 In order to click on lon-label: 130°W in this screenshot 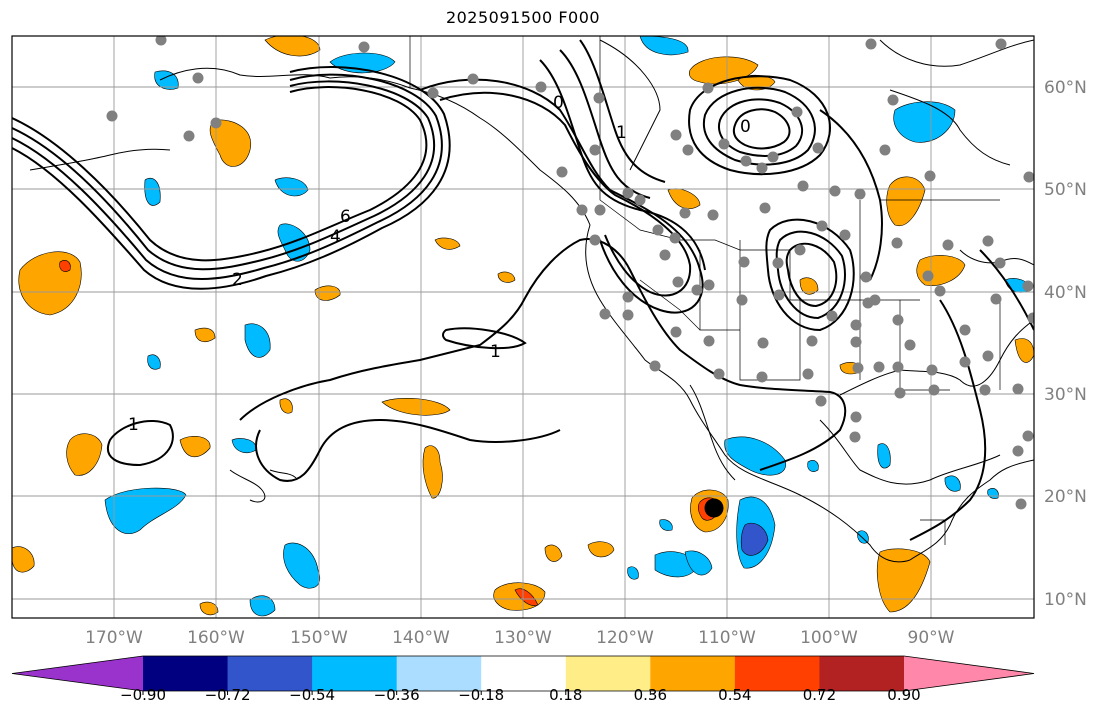, I will do `click(523, 638)`.